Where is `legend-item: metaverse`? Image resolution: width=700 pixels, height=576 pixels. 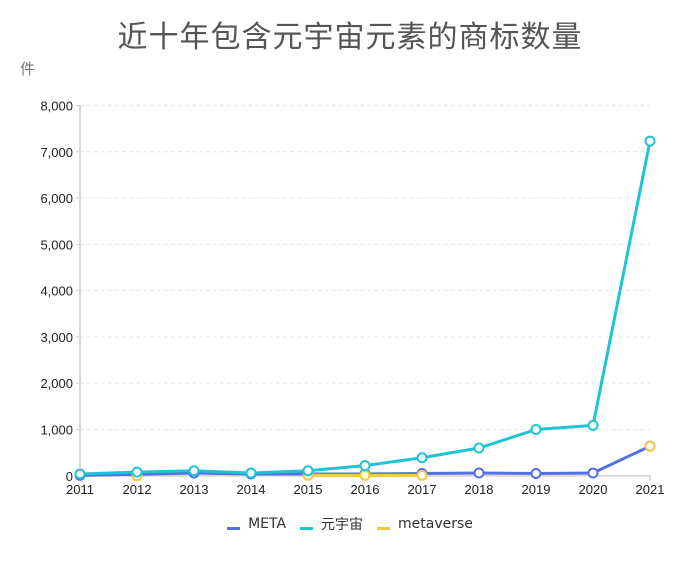 legend-item: metaverse is located at coordinates (425, 524).